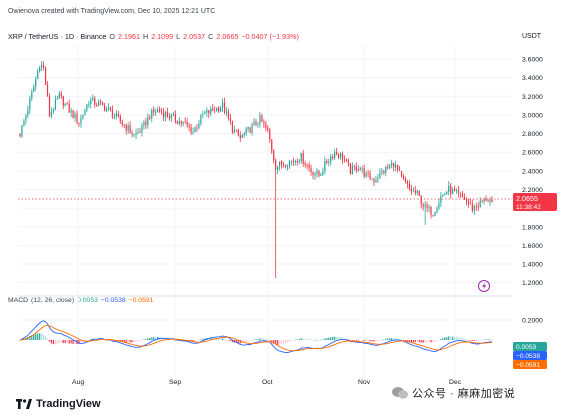  Describe the element at coordinates (527, 198) in the screenshot. I see `price-tag-value: 2.0655` at that location.